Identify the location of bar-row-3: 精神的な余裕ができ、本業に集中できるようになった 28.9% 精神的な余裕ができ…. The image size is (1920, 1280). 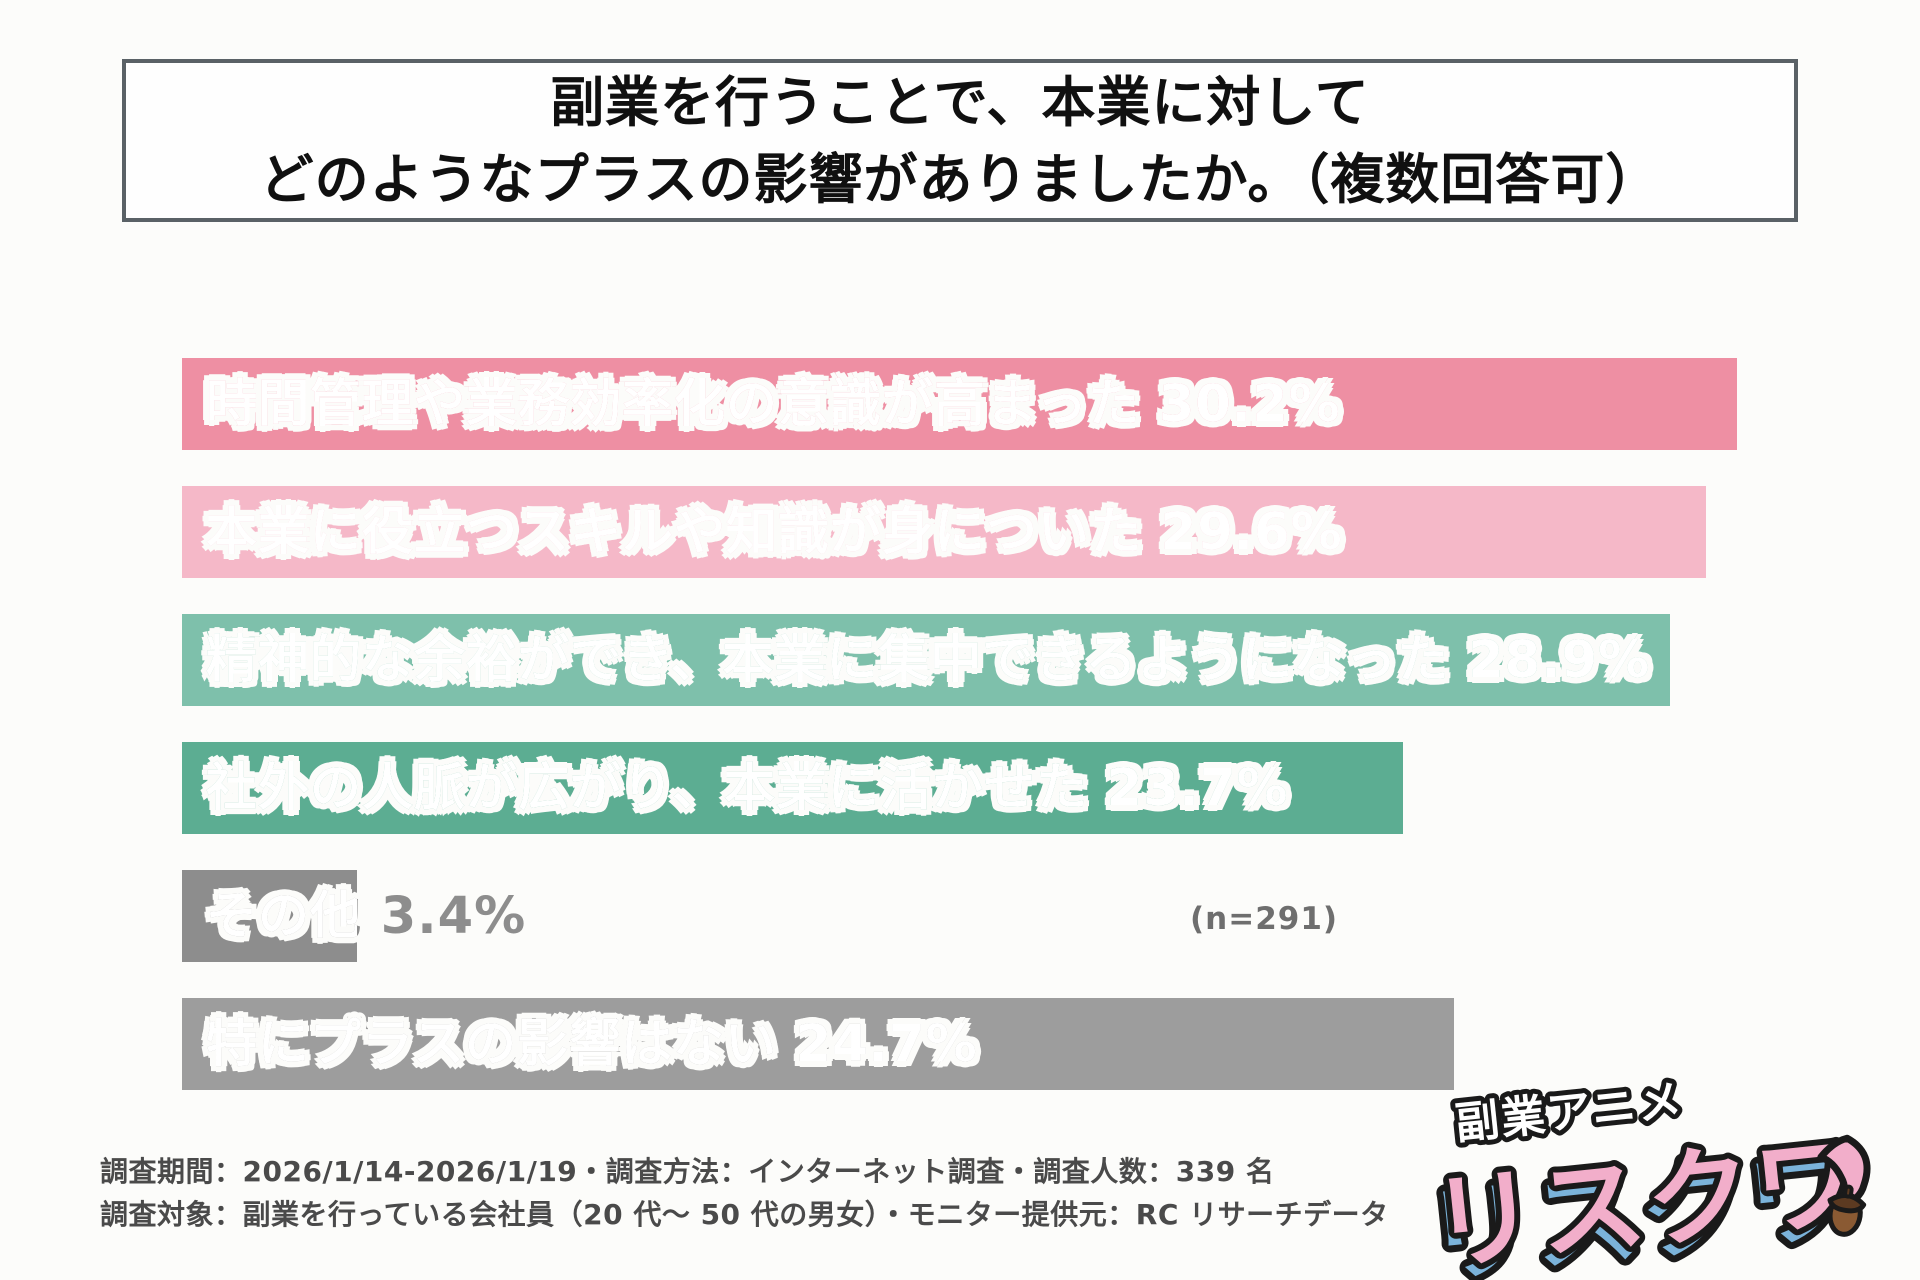
(1051, 660).